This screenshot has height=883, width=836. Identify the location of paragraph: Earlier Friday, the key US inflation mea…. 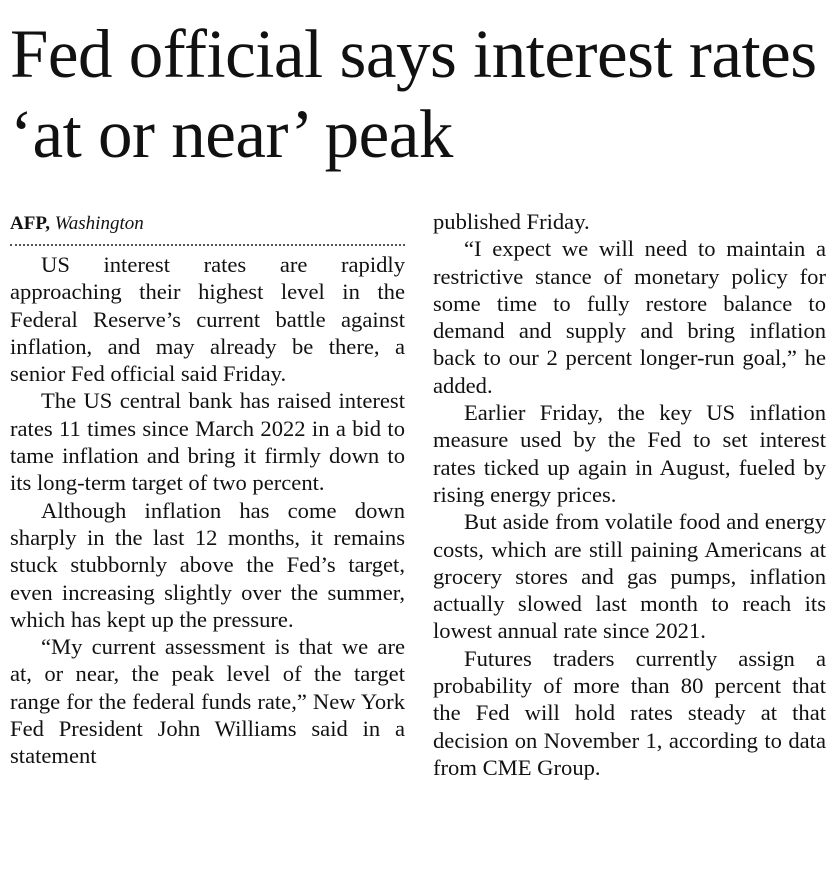
(629, 453).